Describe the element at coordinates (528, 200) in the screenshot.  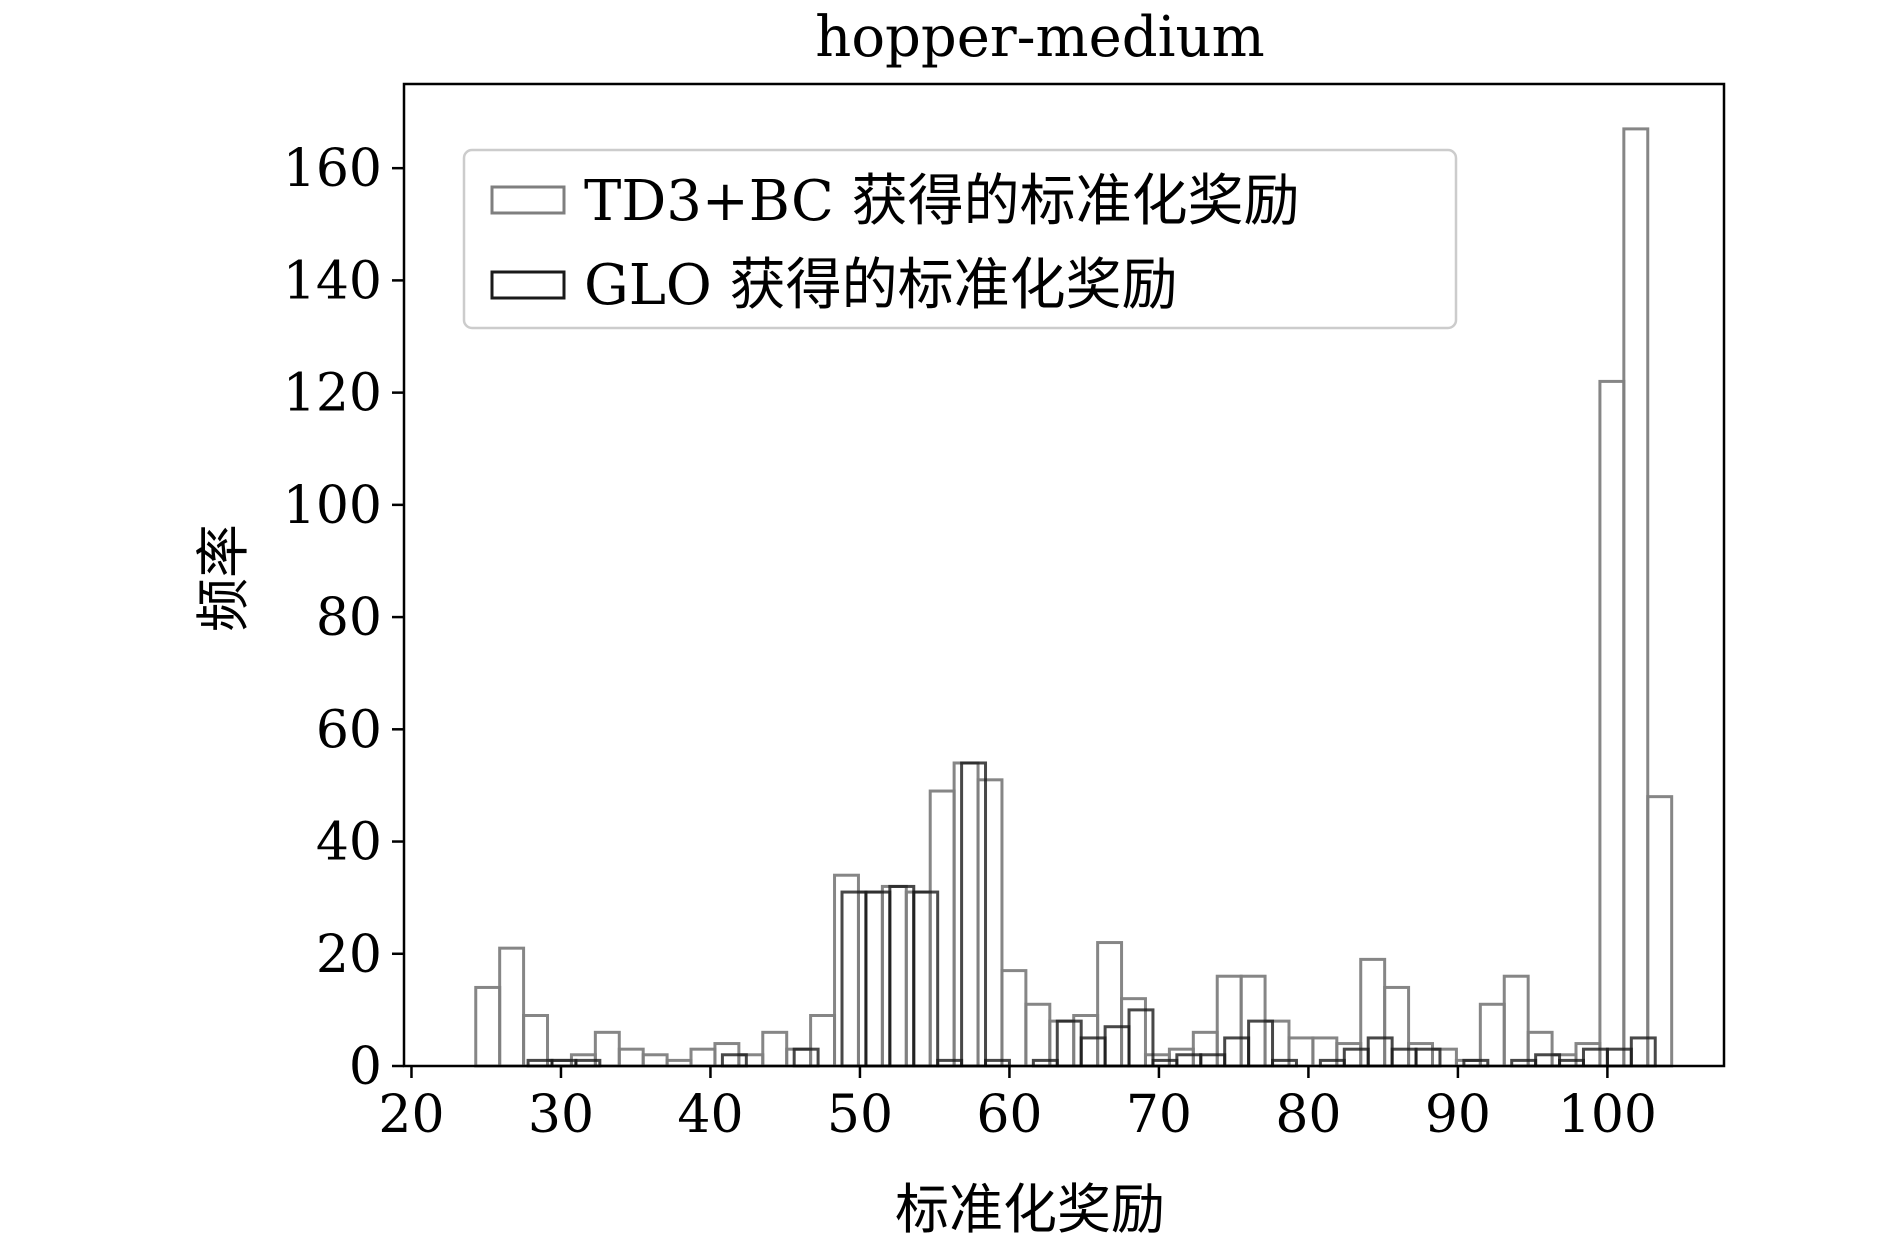
I see `legend-swatch-td3bc` at that location.